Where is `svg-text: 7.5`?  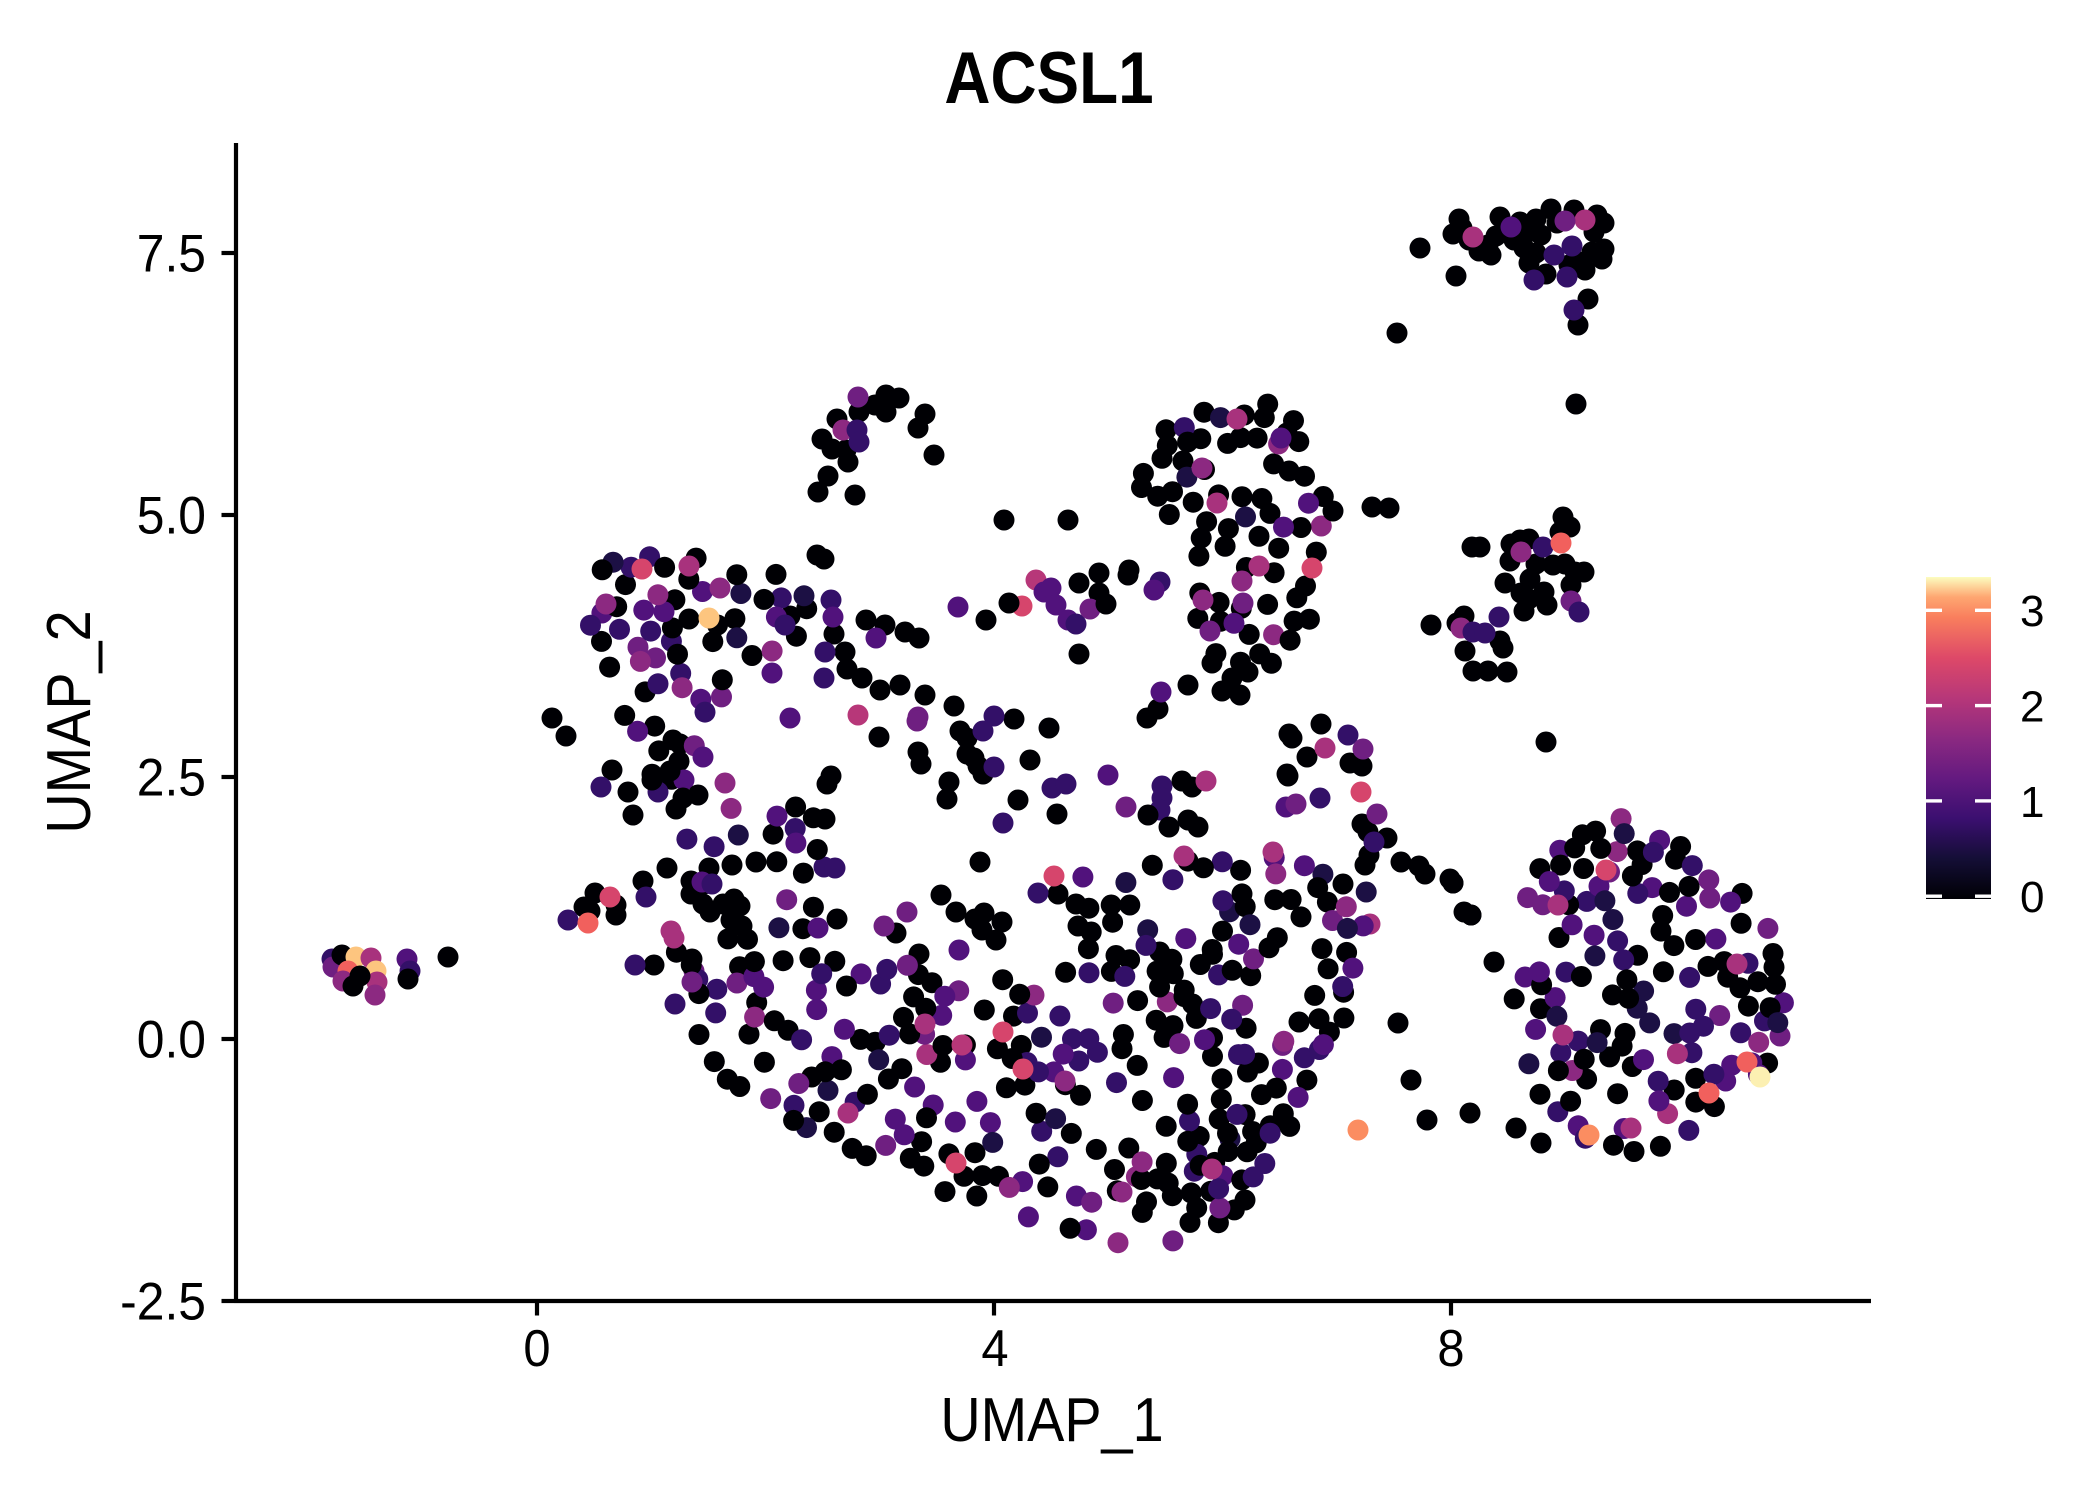
svg-text: 7.5 is located at coordinates (171, 253).